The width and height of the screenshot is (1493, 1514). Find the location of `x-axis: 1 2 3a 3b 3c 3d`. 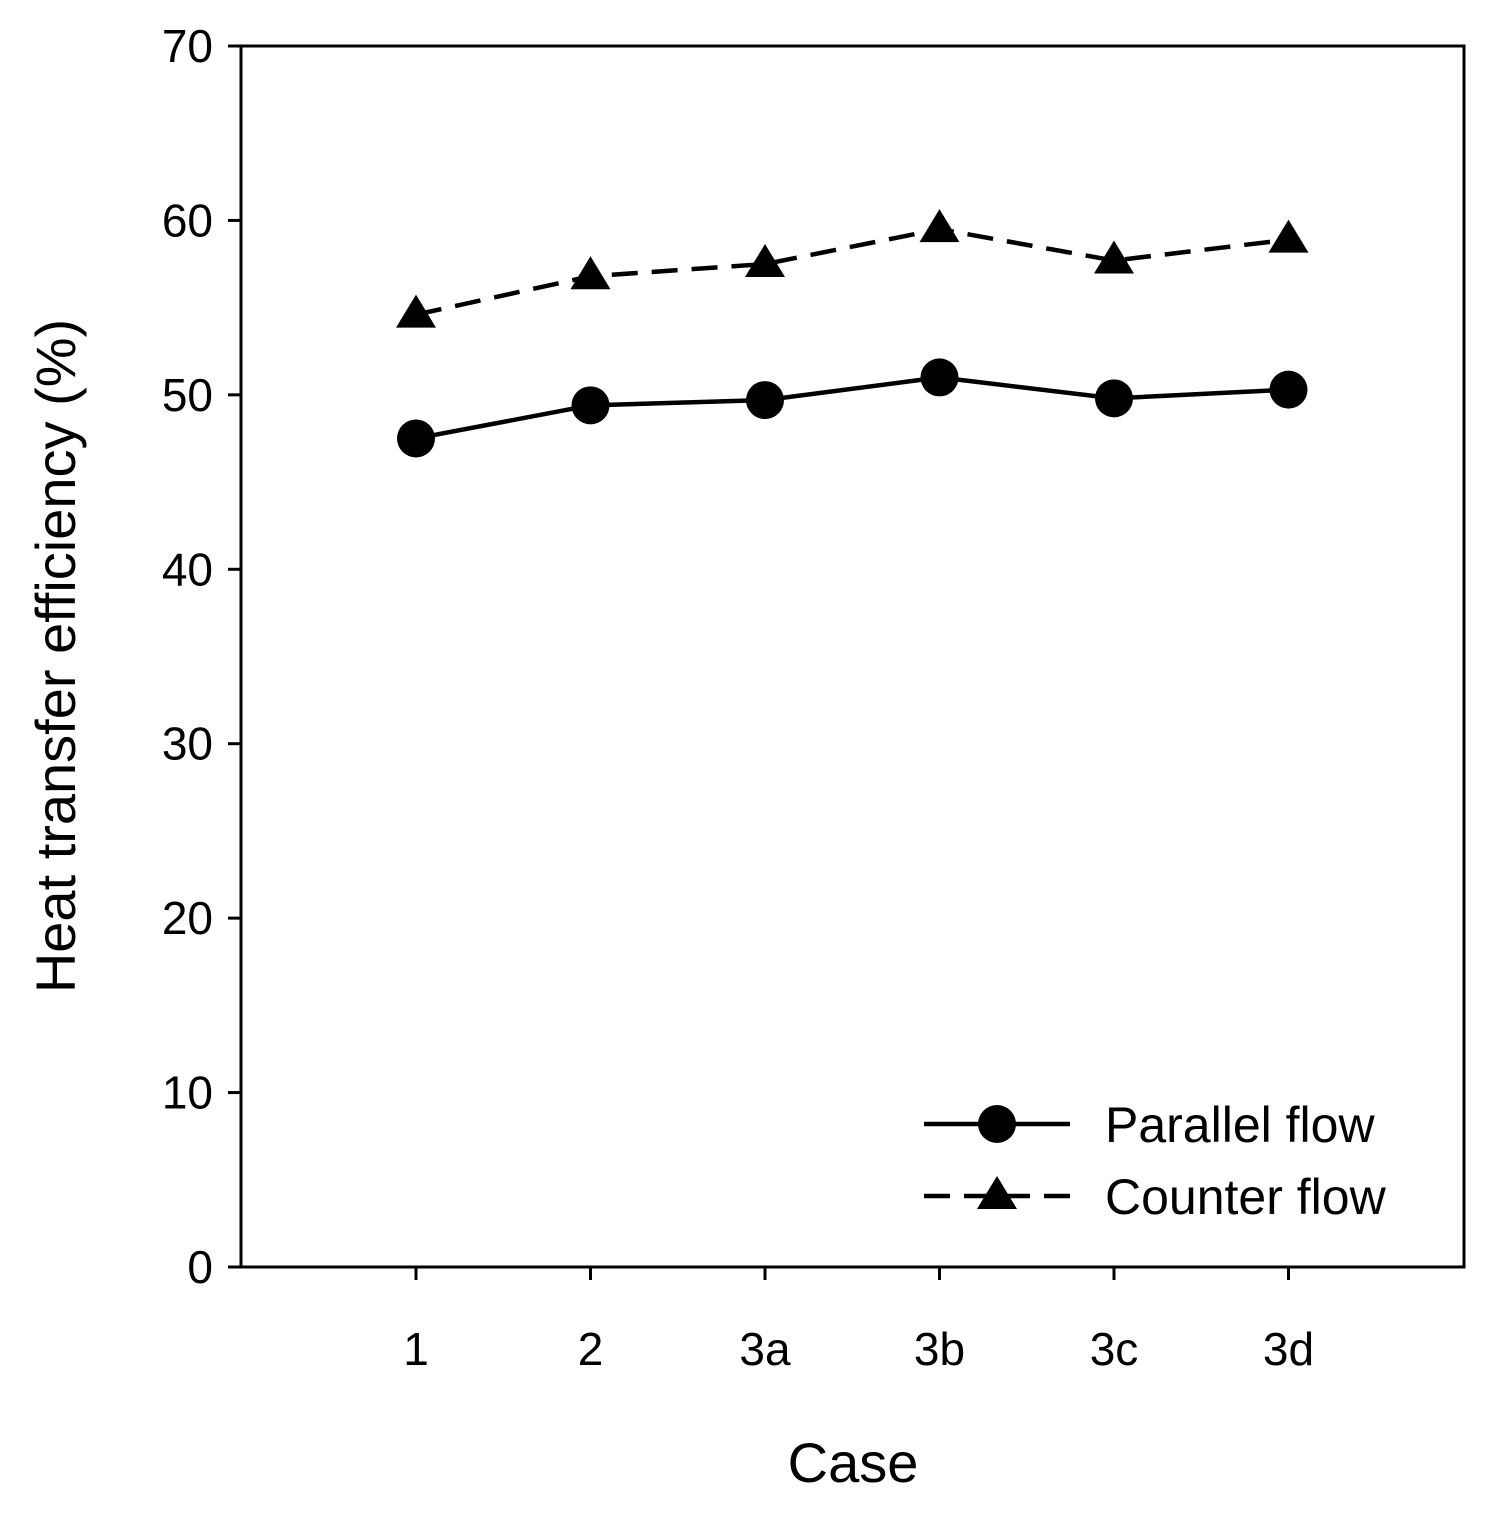

x-axis: 1 2 3a 3b 3c 3d is located at coordinates (858, 1321).